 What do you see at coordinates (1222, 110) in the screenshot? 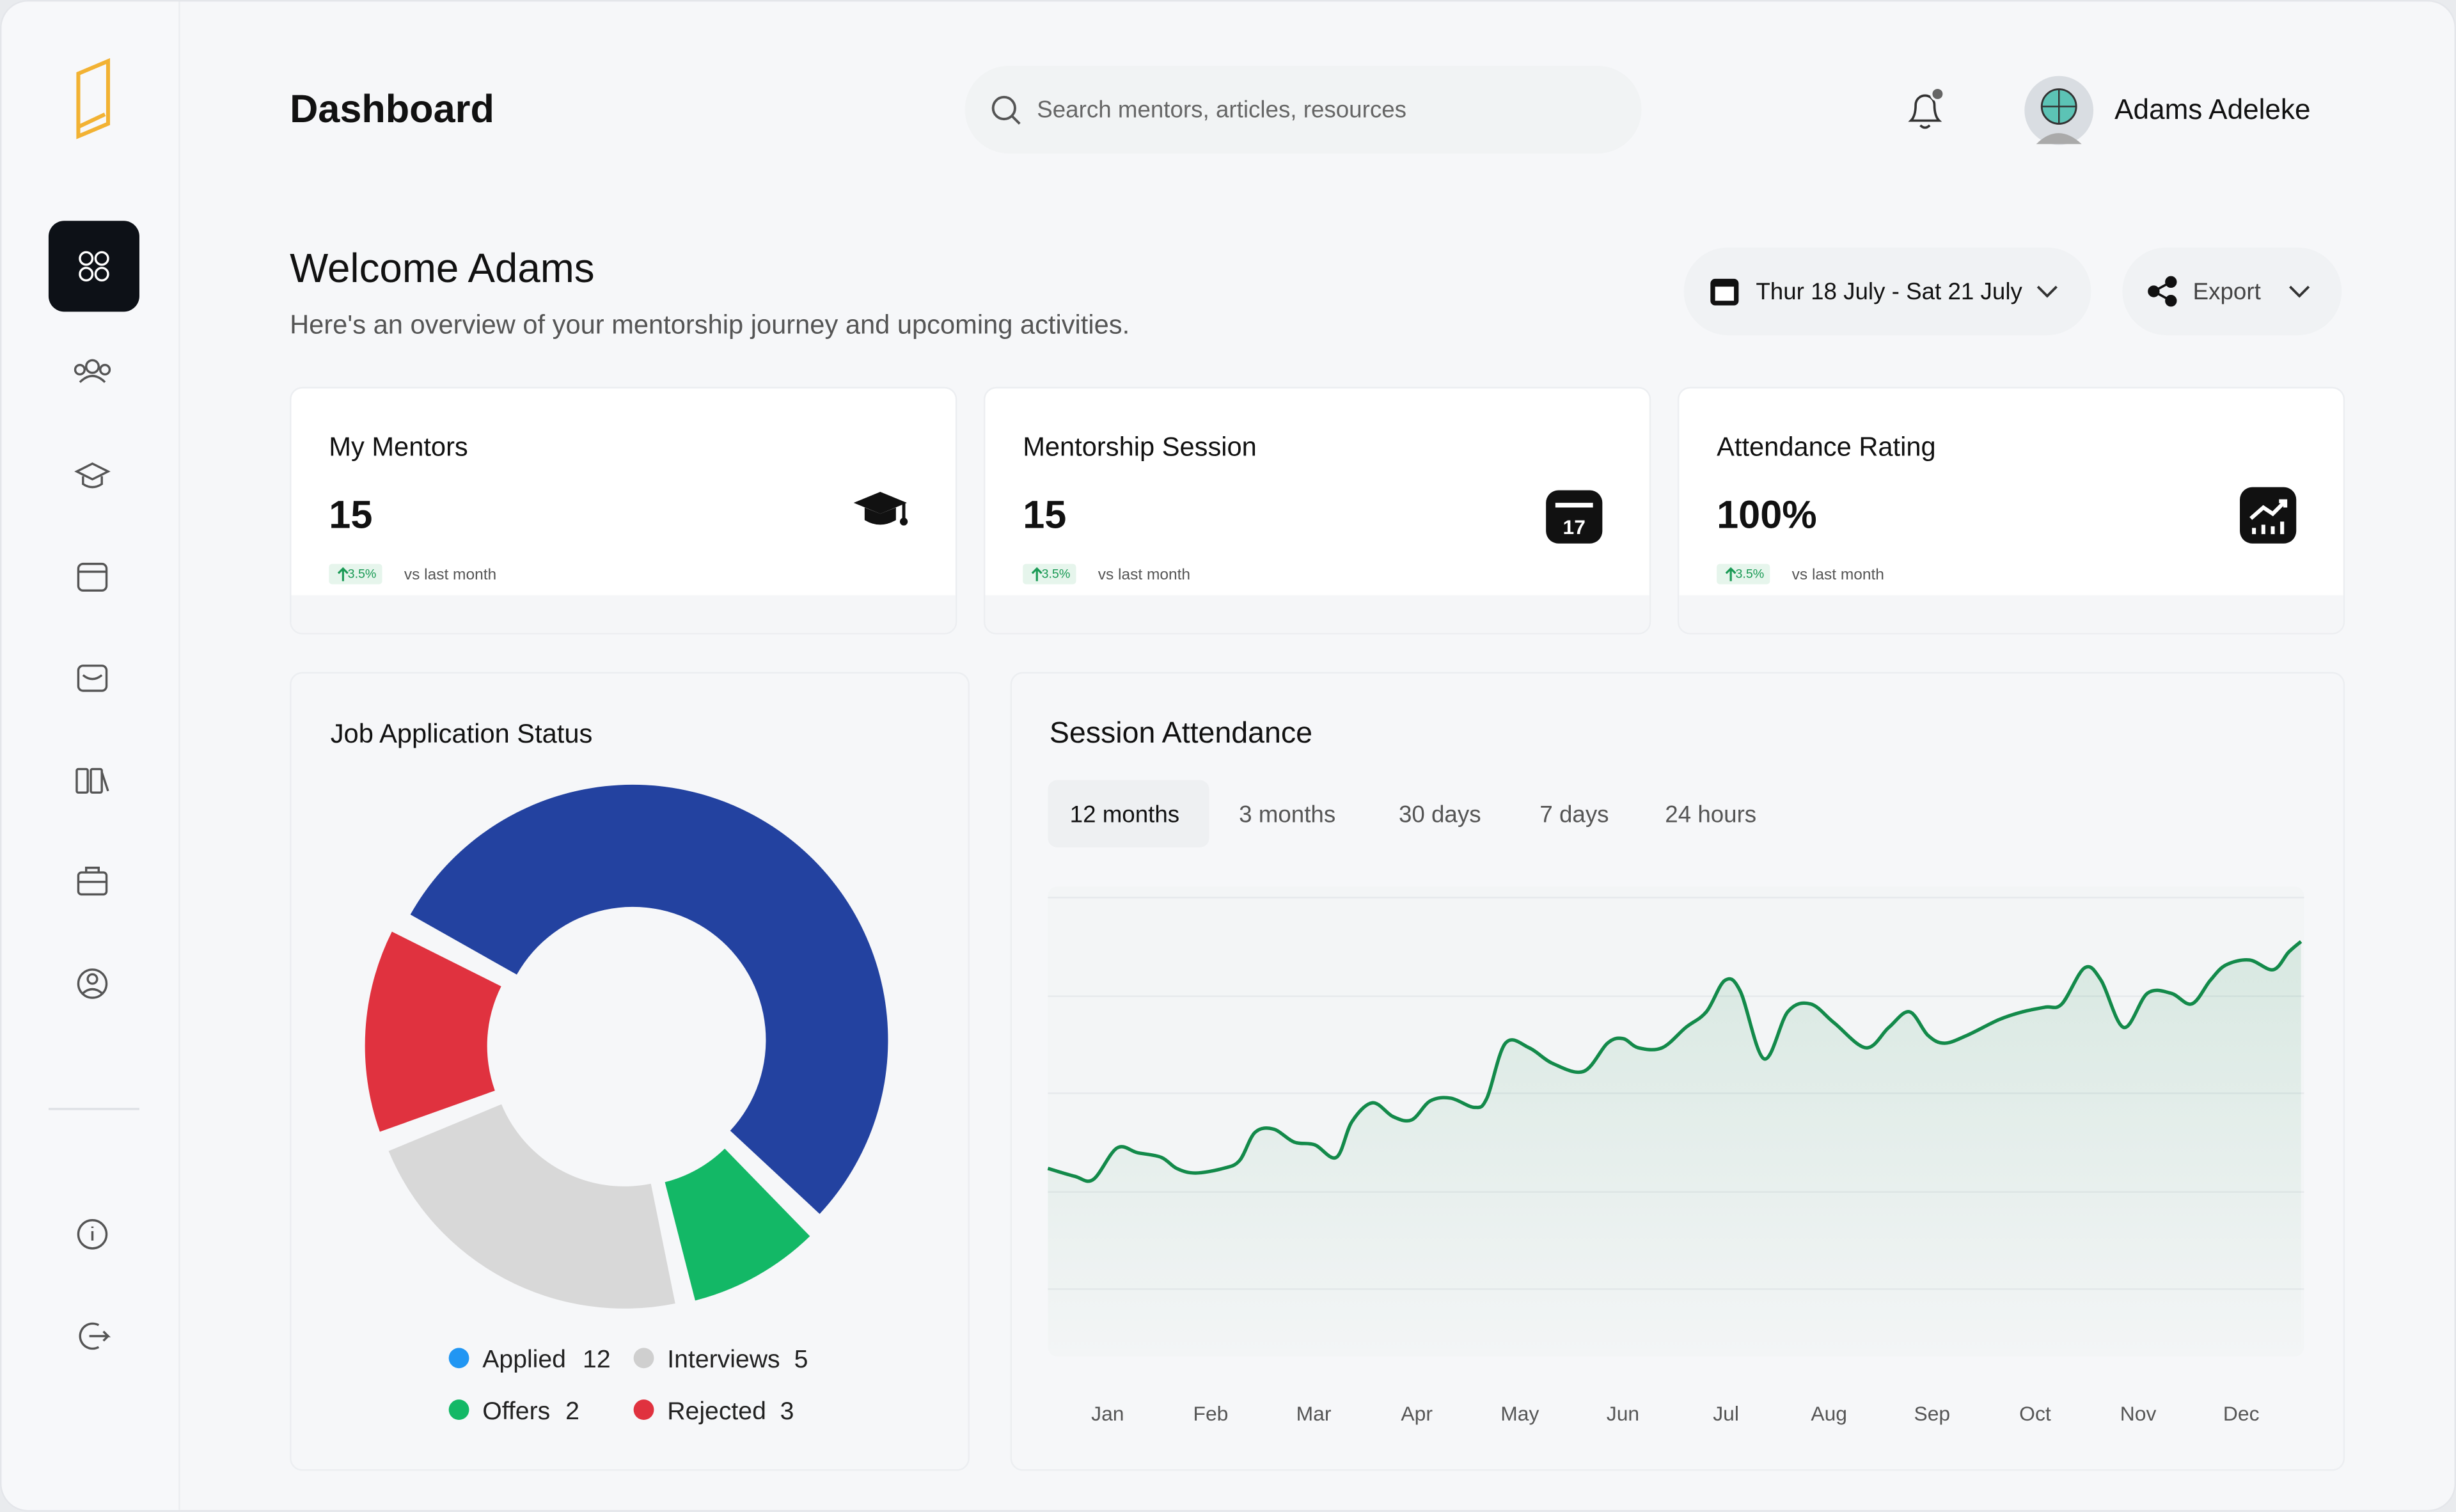
I see `search-placeholder: Search mentors, articles, resources` at bounding box center [1222, 110].